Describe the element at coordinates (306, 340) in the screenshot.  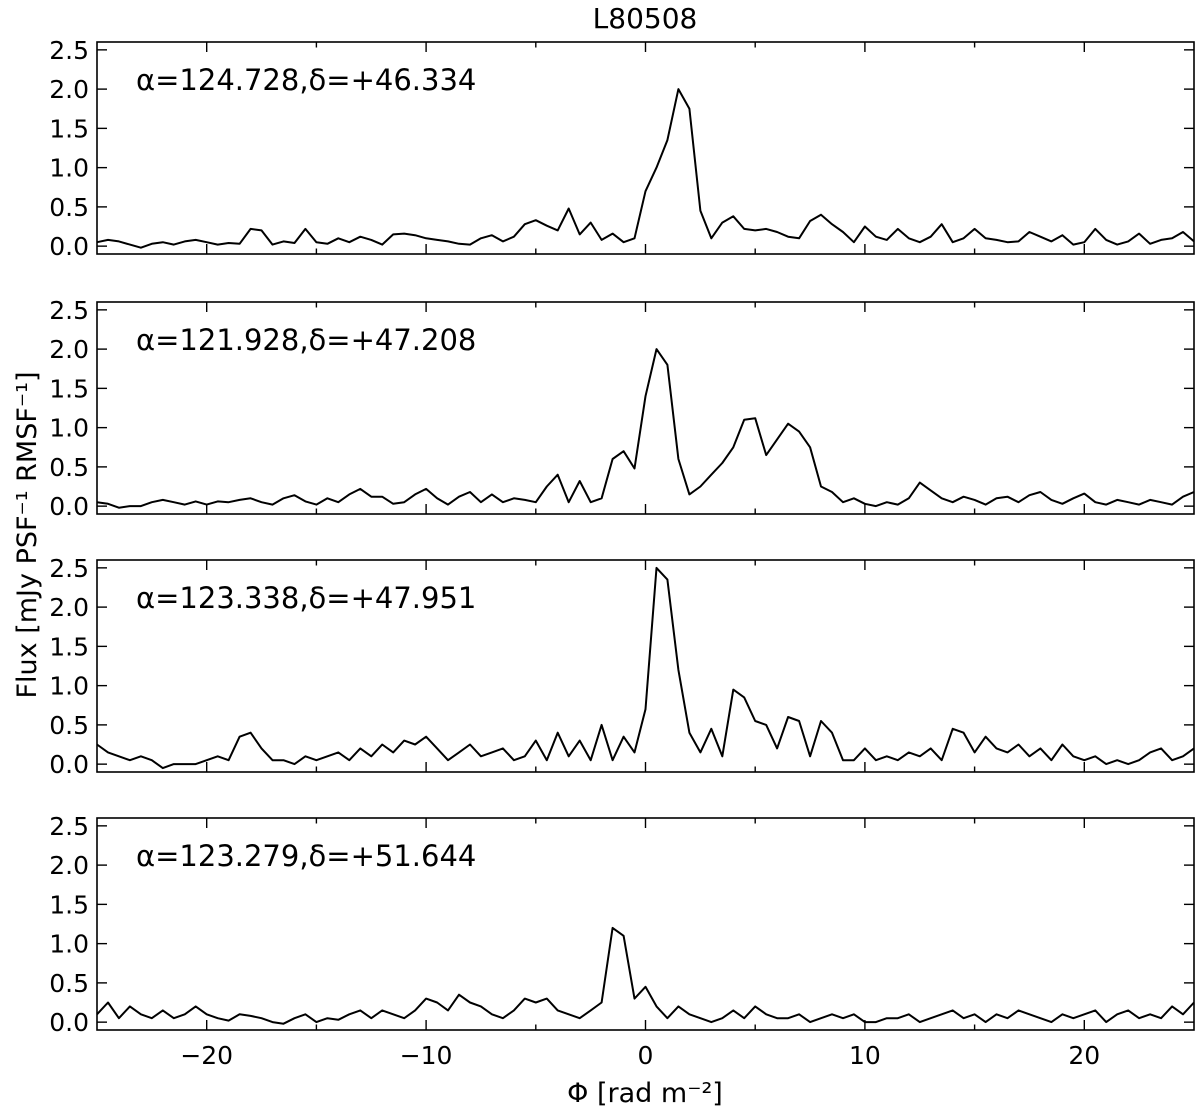
I see `panel-annotation: α=121.928,δ=+47.208` at that location.